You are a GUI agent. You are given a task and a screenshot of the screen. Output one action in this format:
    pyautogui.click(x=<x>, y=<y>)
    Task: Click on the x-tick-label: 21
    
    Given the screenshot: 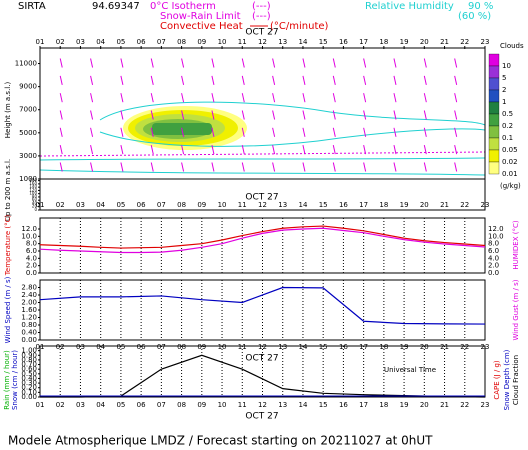 What is the action you would take?
    pyautogui.click(x=444, y=347)
    